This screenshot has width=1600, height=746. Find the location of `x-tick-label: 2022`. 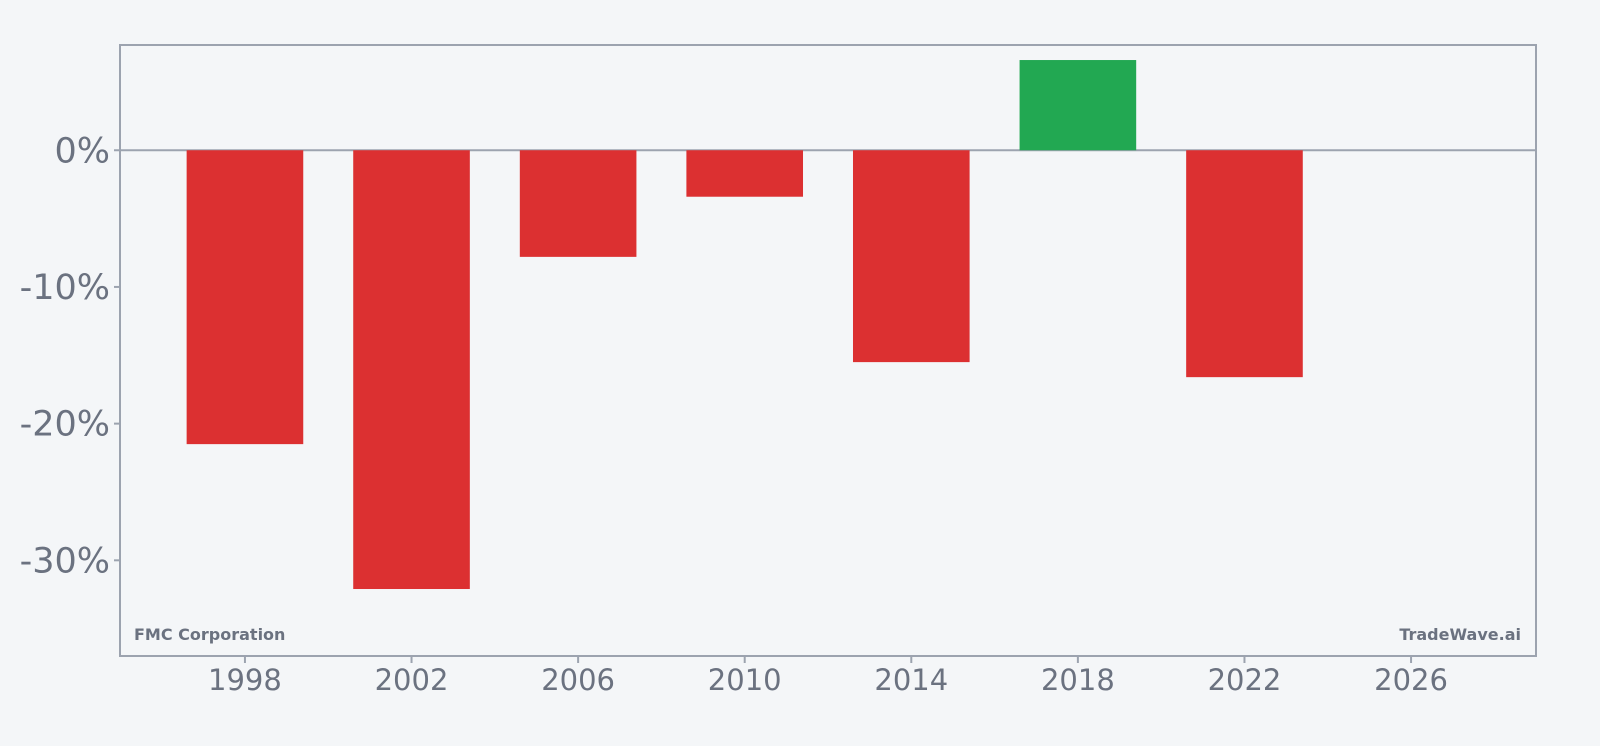

x-tick-label: 2022 is located at coordinates (1245, 680).